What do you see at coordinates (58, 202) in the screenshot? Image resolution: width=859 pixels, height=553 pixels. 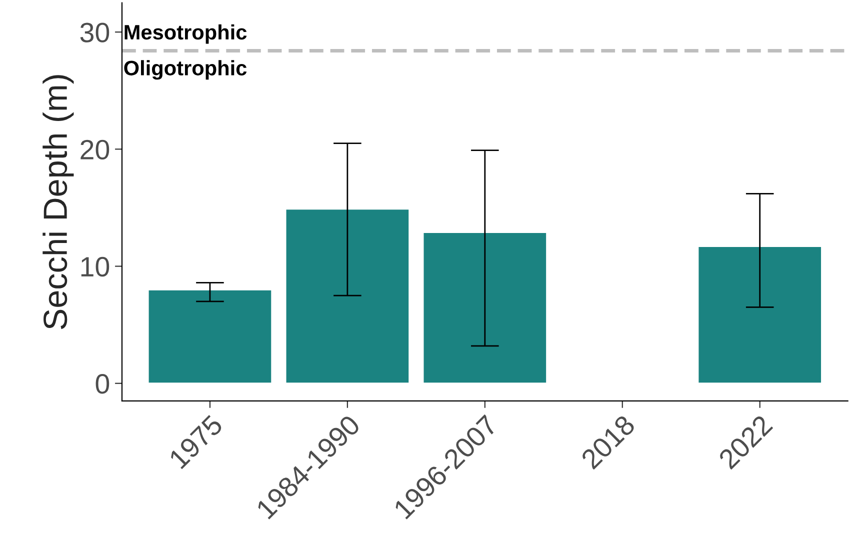 I see `y-axis-title: Secchi Depth (m)` at bounding box center [58, 202].